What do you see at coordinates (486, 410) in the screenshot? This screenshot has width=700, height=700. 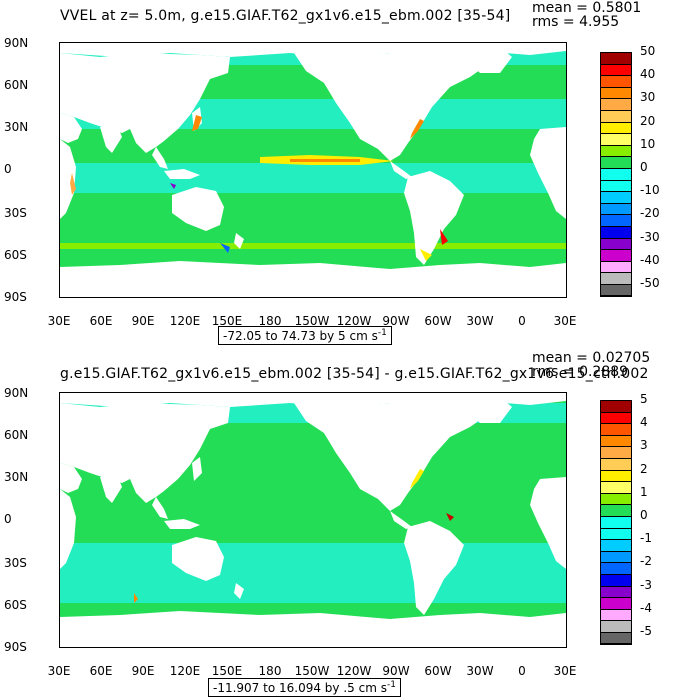 I see `greenland` at bounding box center [486, 410].